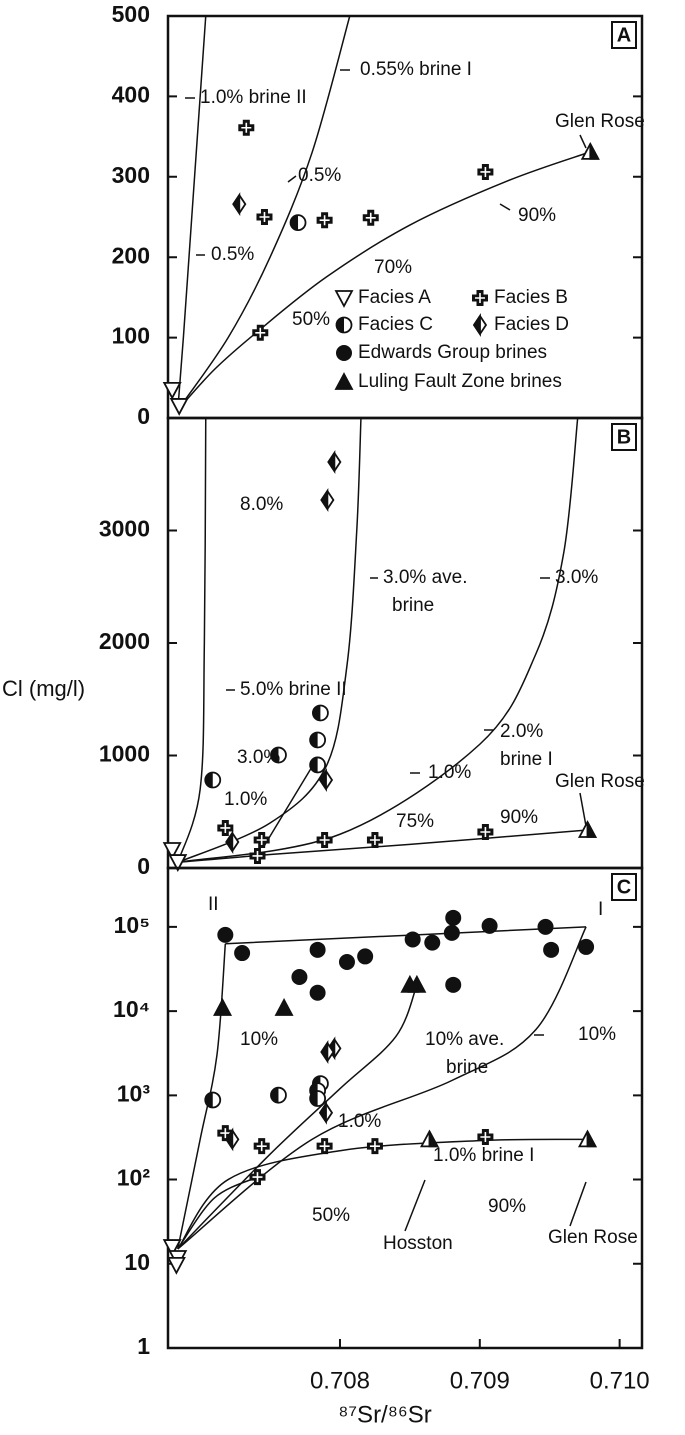  What do you see at coordinates (131, 94) in the screenshot?
I see `y-tick-label: 400` at bounding box center [131, 94].